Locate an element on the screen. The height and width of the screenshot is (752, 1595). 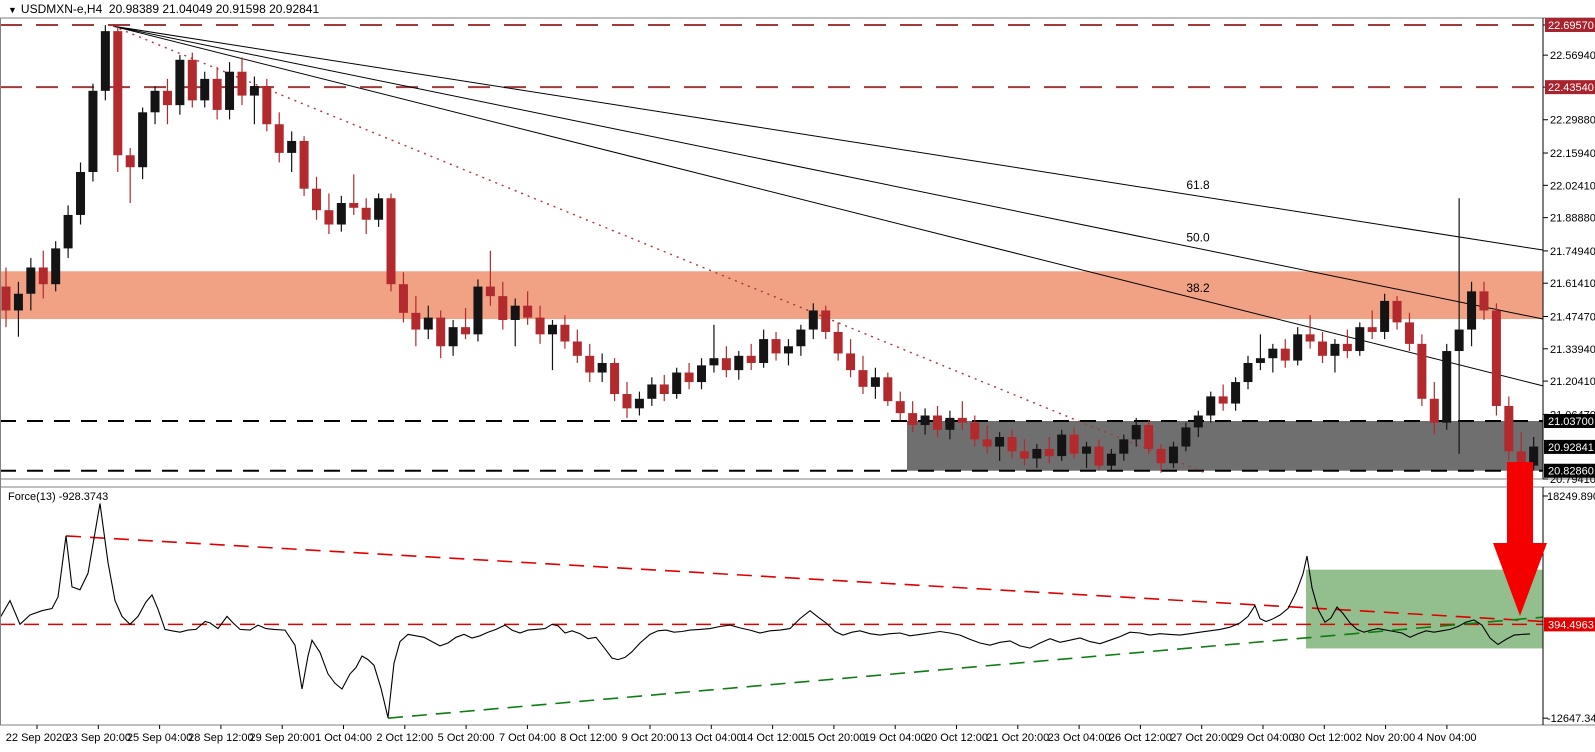
date-label: 14 Oct 12:00 is located at coordinates (772, 738).